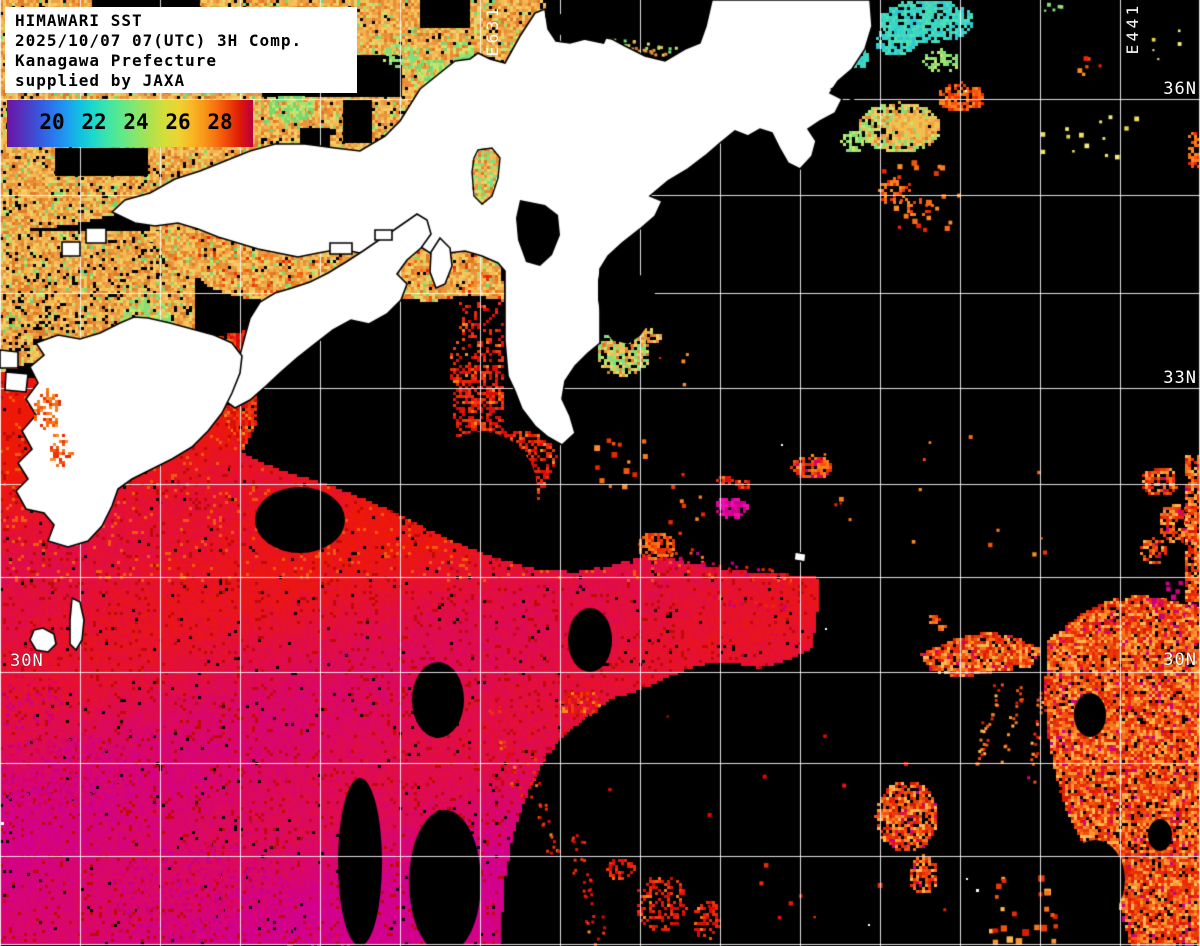  What do you see at coordinates (100, 80) in the screenshot?
I see `title-line-supplier: supplied by JAXA` at bounding box center [100, 80].